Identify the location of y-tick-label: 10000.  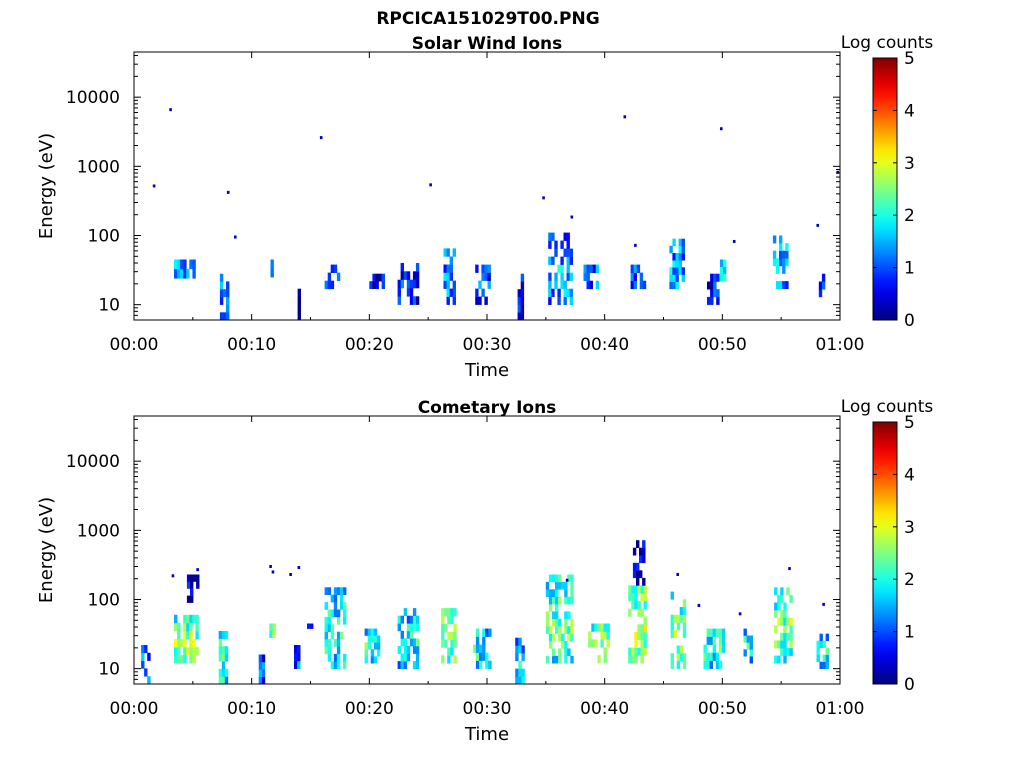
(93, 462).